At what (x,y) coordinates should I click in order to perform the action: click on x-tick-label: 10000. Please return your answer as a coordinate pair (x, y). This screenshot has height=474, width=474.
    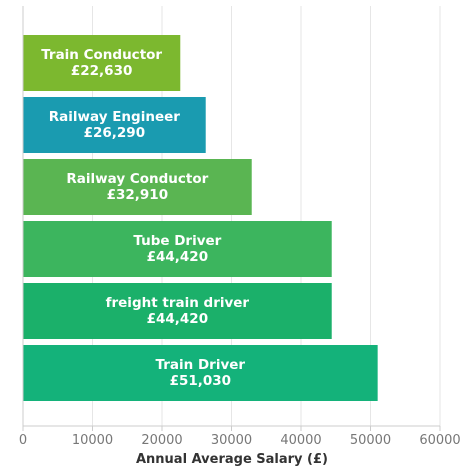
    Looking at the image, I should click on (92, 440).